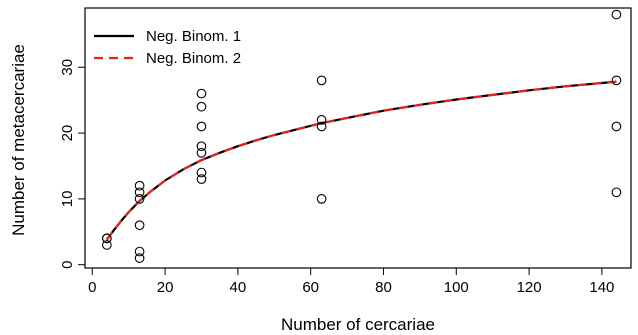  Describe the element at coordinates (358, 324) in the screenshot. I see `x-axis-title: Number of cercariae` at that location.